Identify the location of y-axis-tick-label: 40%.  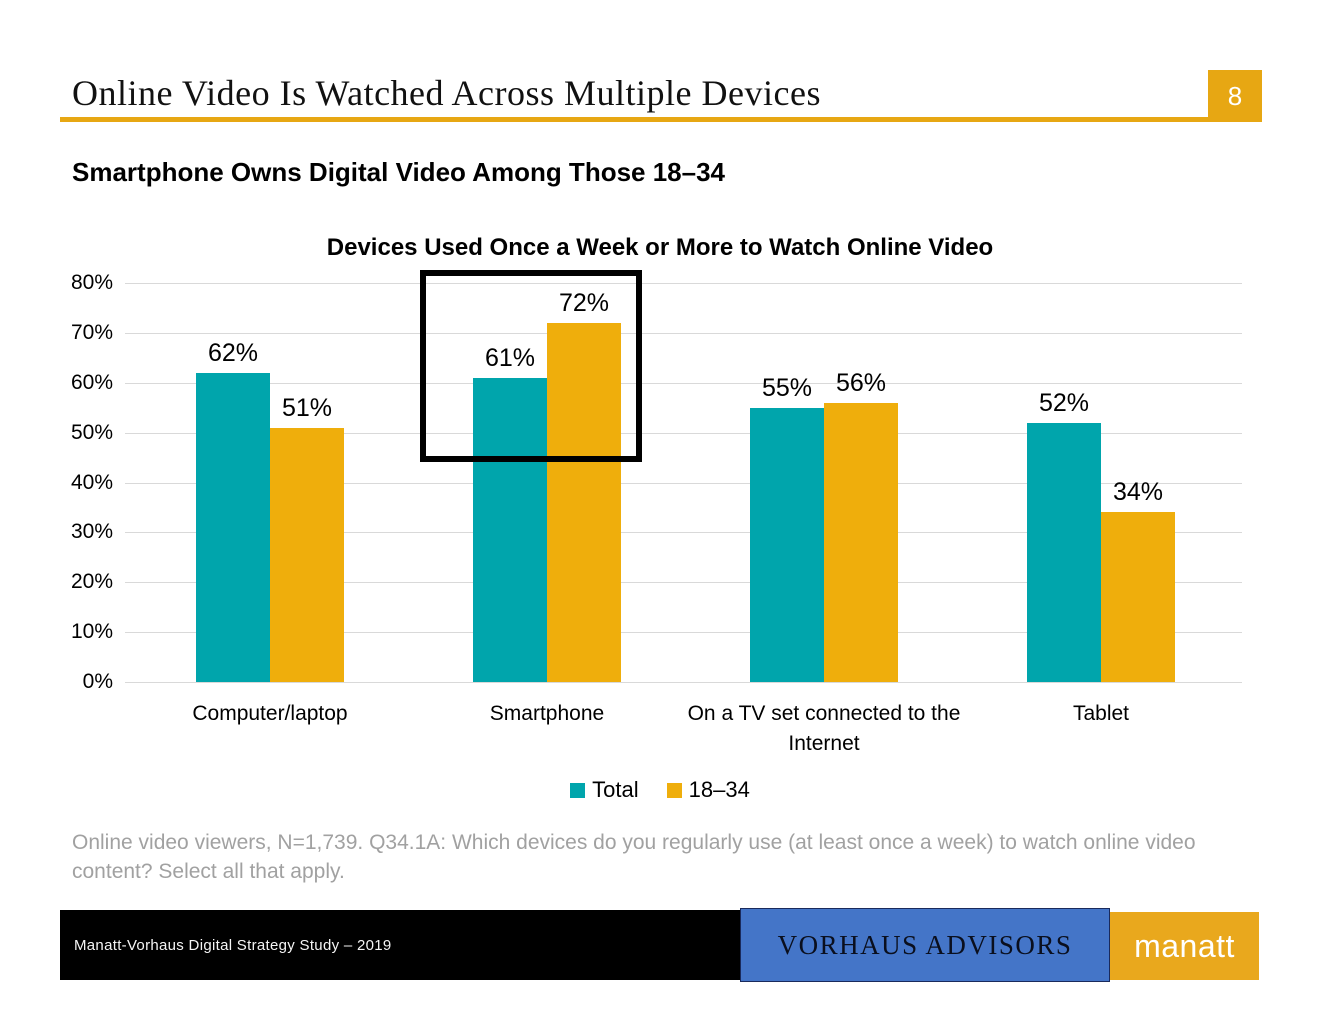
(91, 482).